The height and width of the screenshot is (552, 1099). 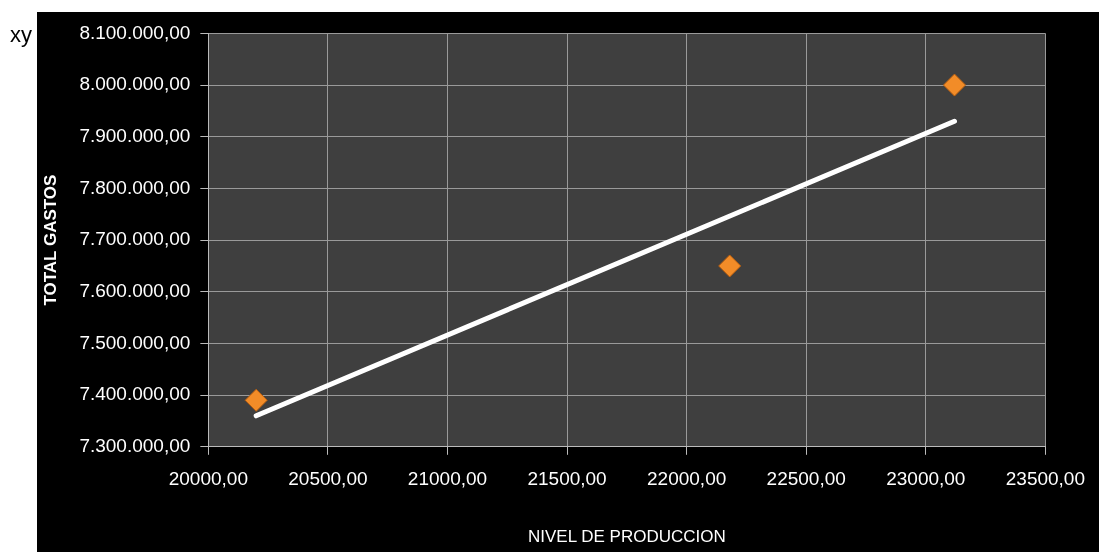 What do you see at coordinates (926, 479) in the screenshot?
I see `x-tick-label: 23000,00` at bounding box center [926, 479].